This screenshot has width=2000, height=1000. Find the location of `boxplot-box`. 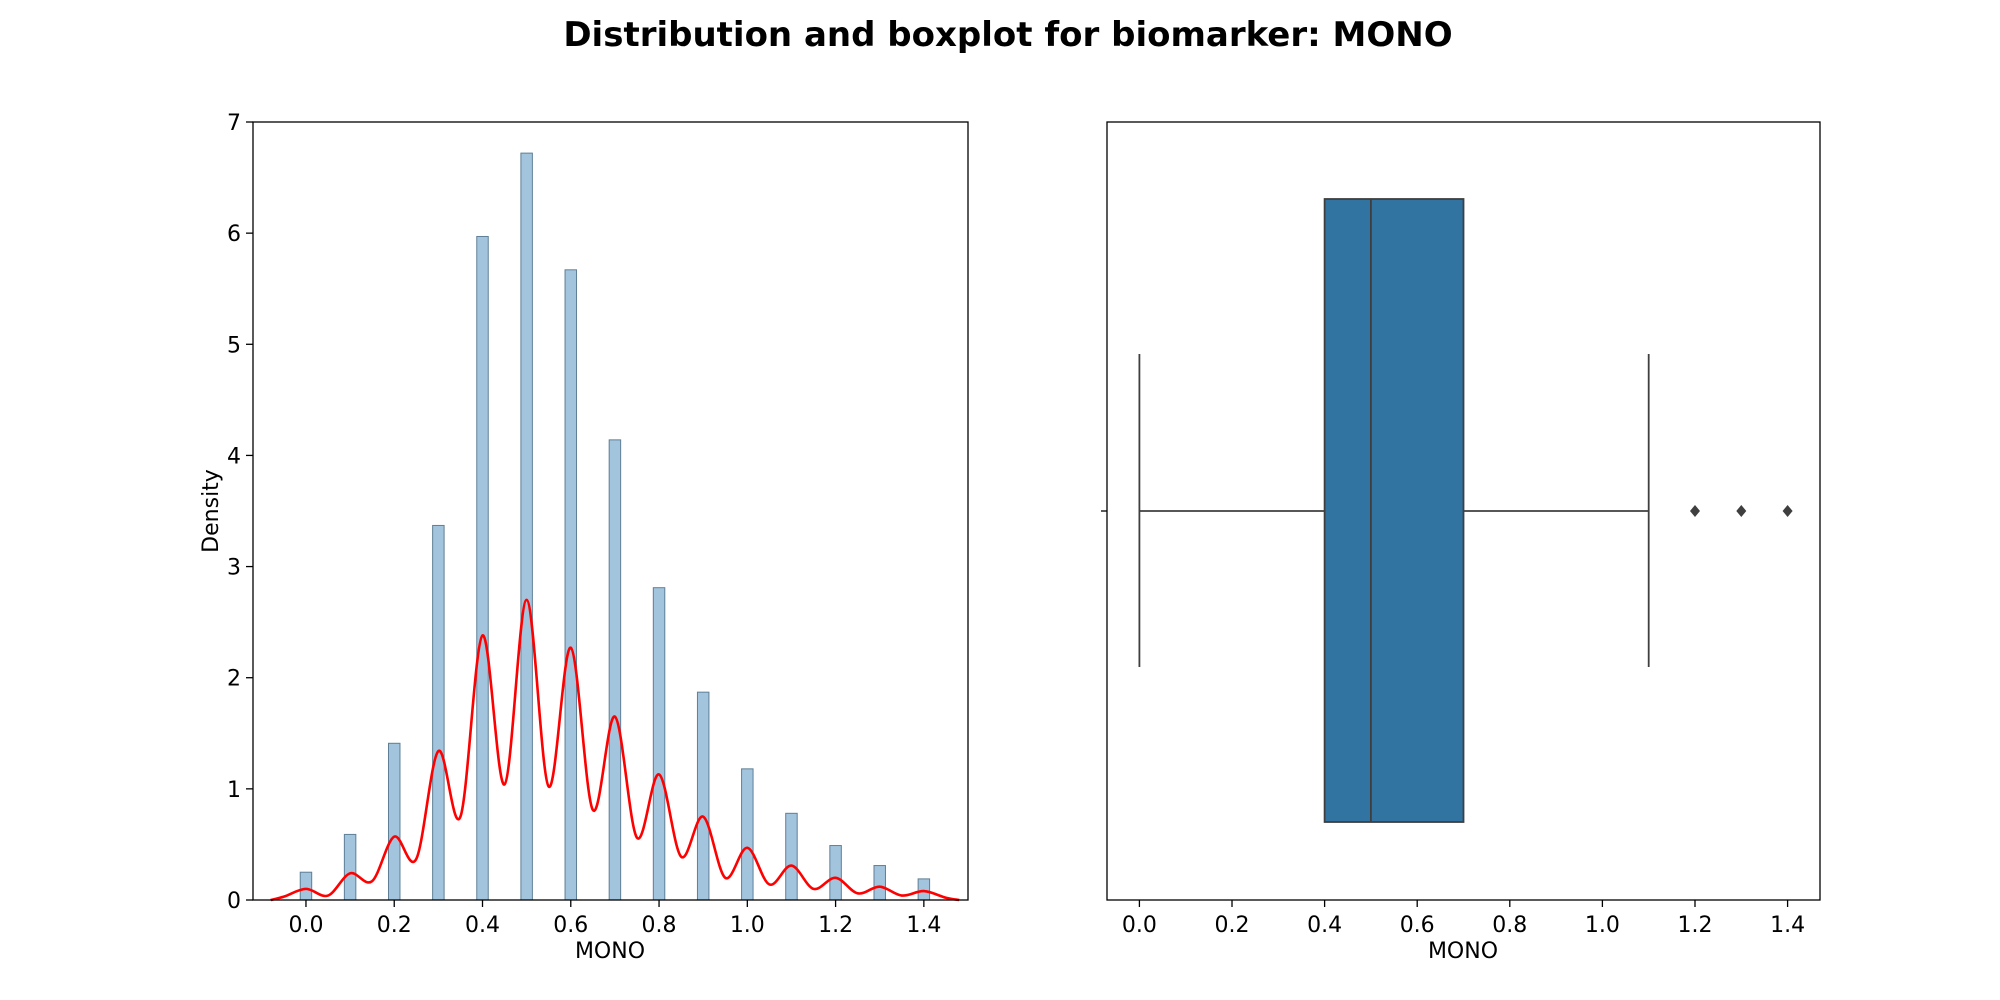

boxplot-box is located at coordinates (1394, 510).